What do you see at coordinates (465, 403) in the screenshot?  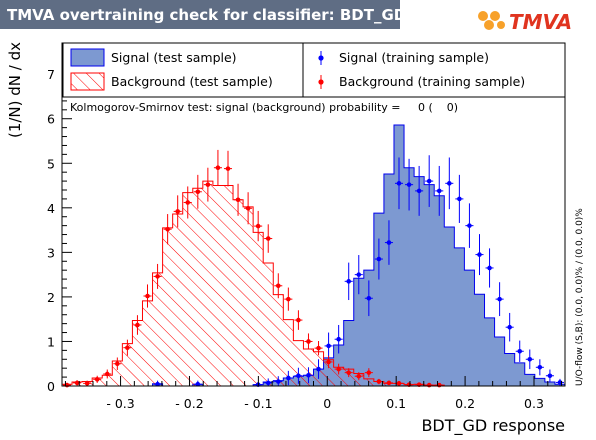 I see `x-tick-label: 0.2` at bounding box center [465, 403].